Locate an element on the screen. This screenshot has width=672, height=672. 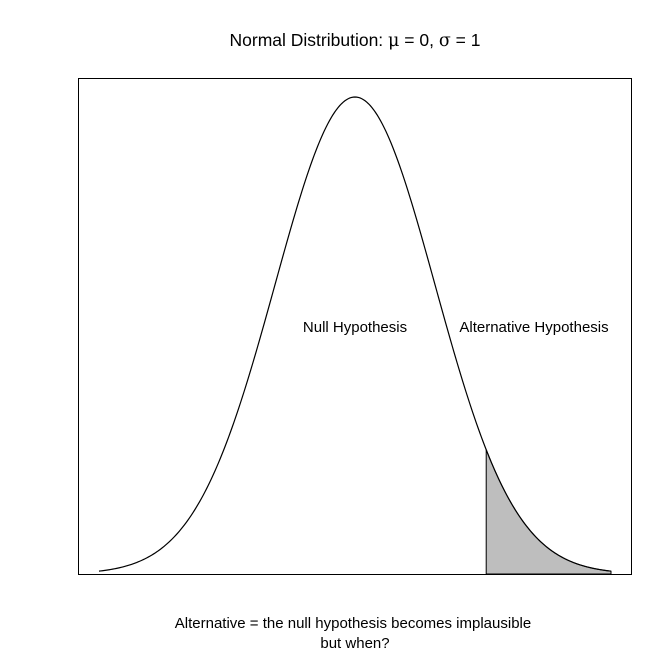
svg-text:Normal Distribution: μ = 0, σ: Normal Distribution: μ = 0, σ = 1 is located at coordinates (355, 40).